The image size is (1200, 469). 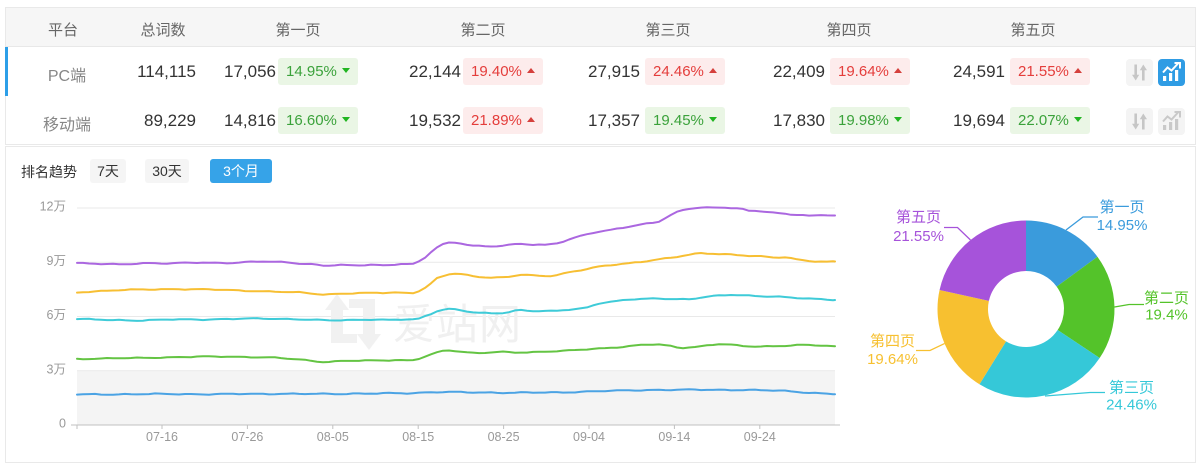 I want to click on svg-text: 21.55%, so click(x=918, y=236).